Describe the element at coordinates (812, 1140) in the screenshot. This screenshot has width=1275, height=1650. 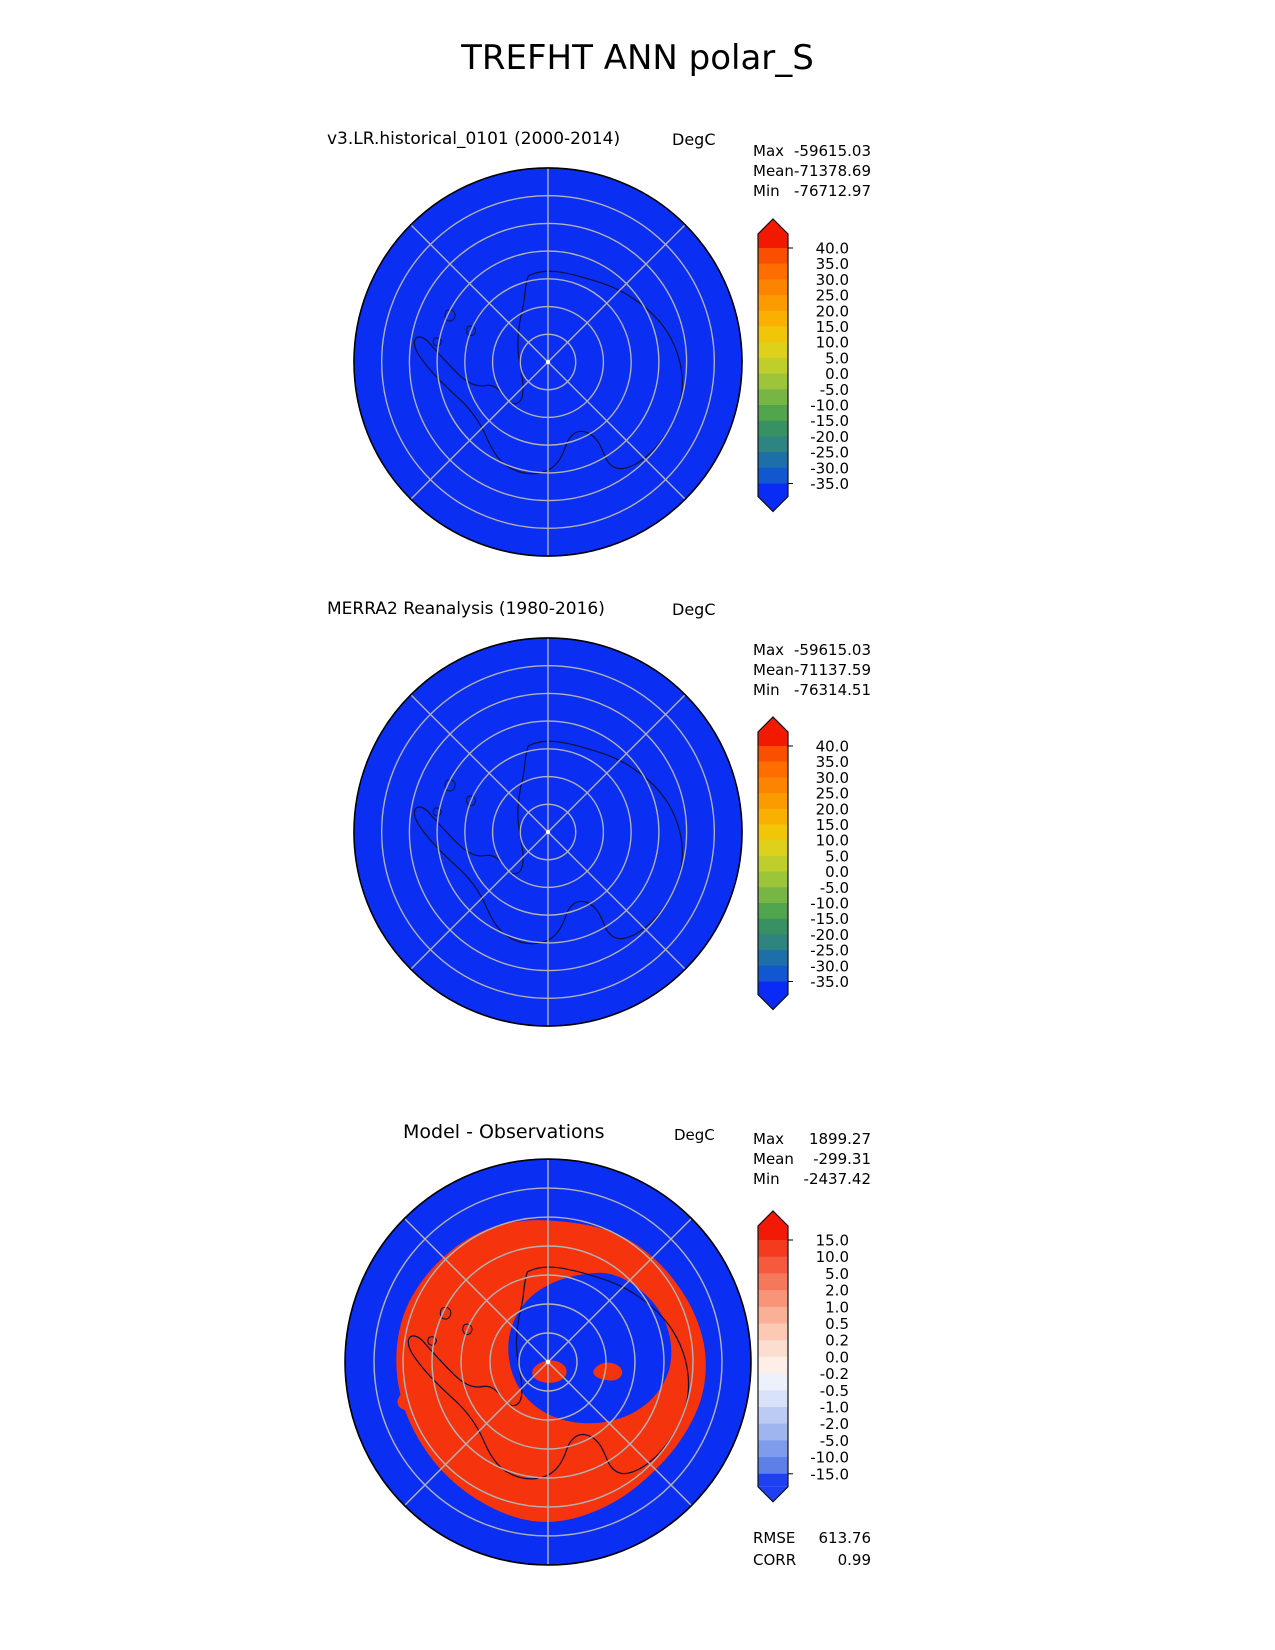
I see `stat-row-max: Max 1899.27` at that location.